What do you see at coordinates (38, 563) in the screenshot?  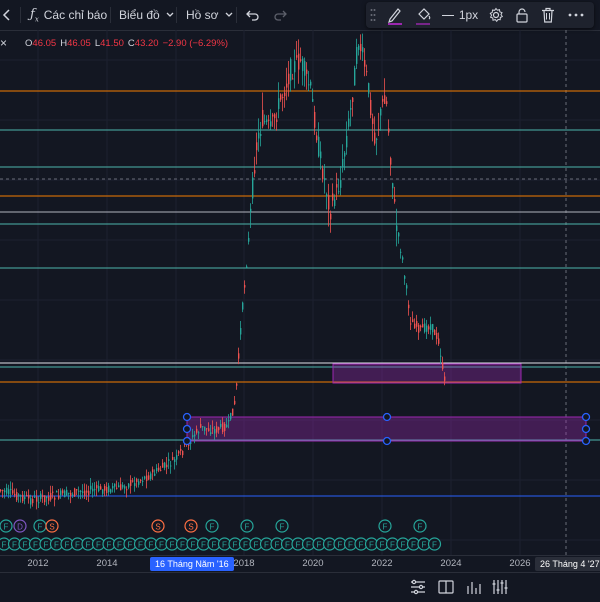 I see `axis-tick: 2012` at bounding box center [38, 563].